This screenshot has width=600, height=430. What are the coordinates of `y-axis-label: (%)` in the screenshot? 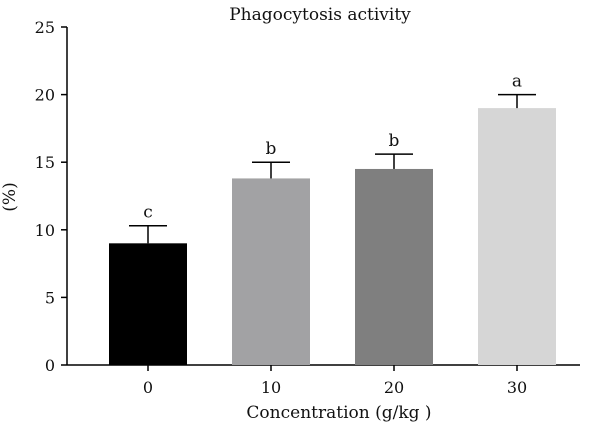 It's located at (10, 196).